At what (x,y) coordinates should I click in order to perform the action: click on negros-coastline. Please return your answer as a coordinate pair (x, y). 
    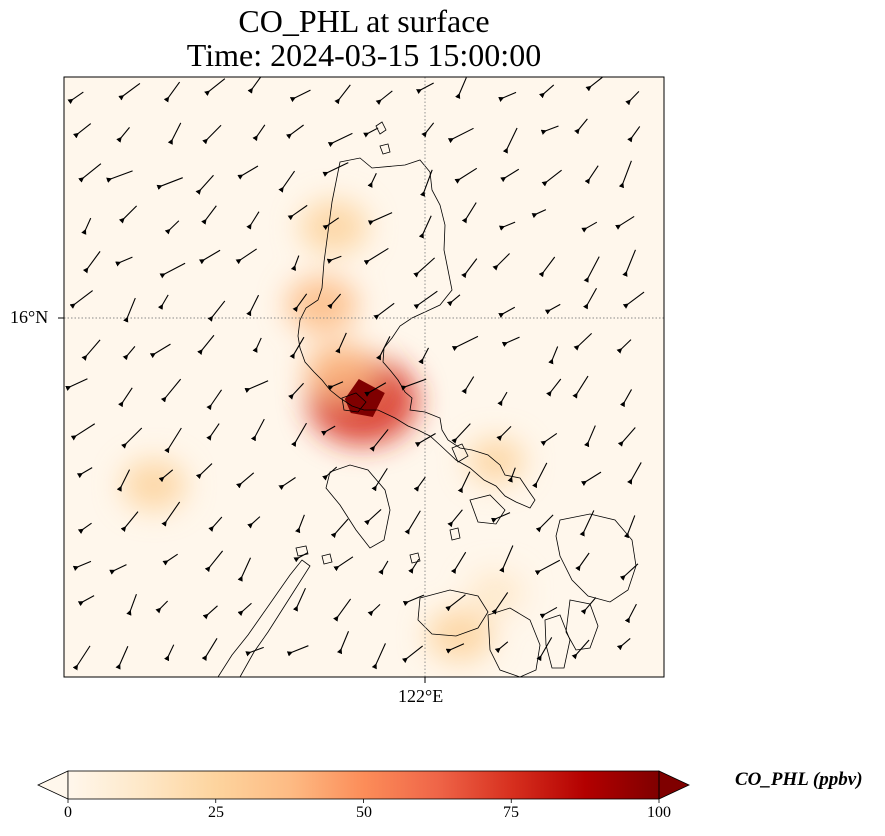
    Looking at the image, I should click on (514, 642).